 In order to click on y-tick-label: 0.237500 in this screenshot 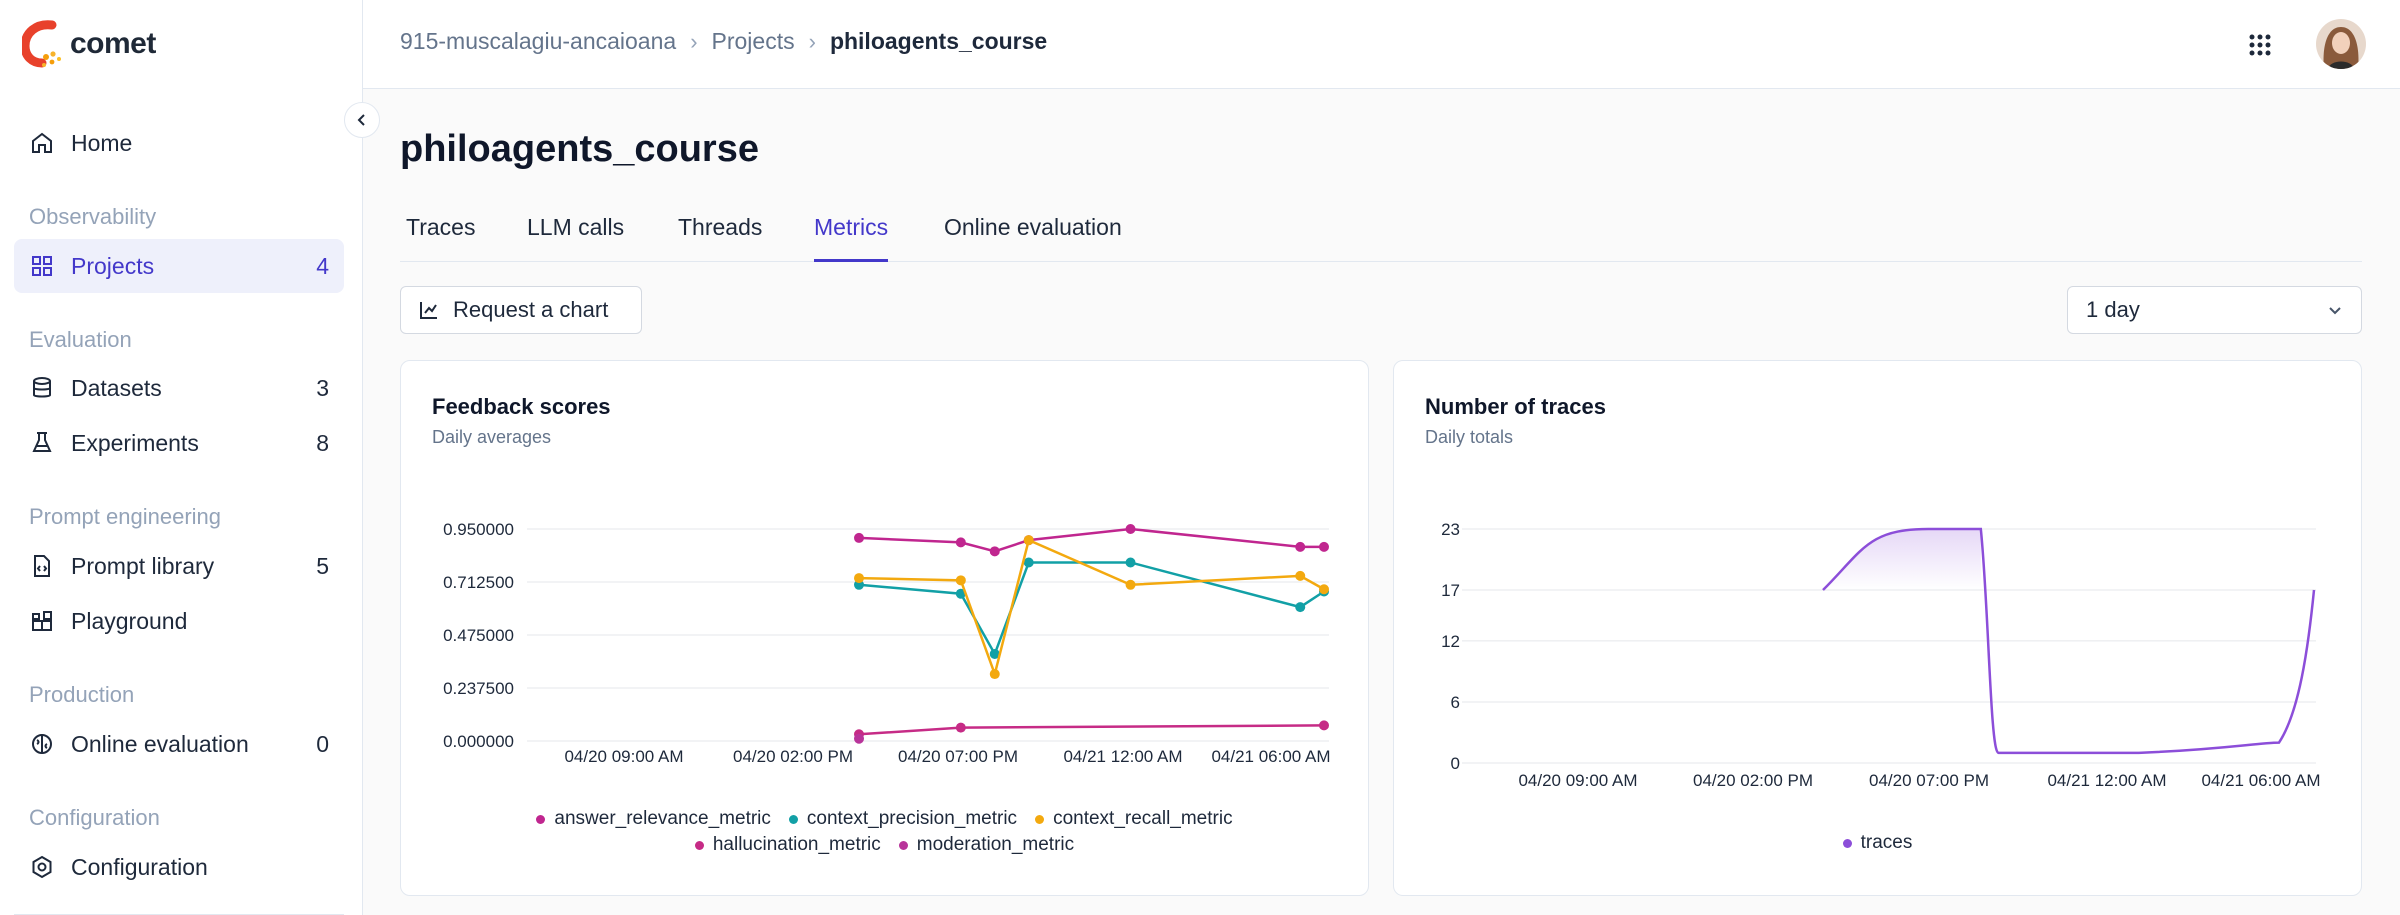, I will do `click(478, 688)`.